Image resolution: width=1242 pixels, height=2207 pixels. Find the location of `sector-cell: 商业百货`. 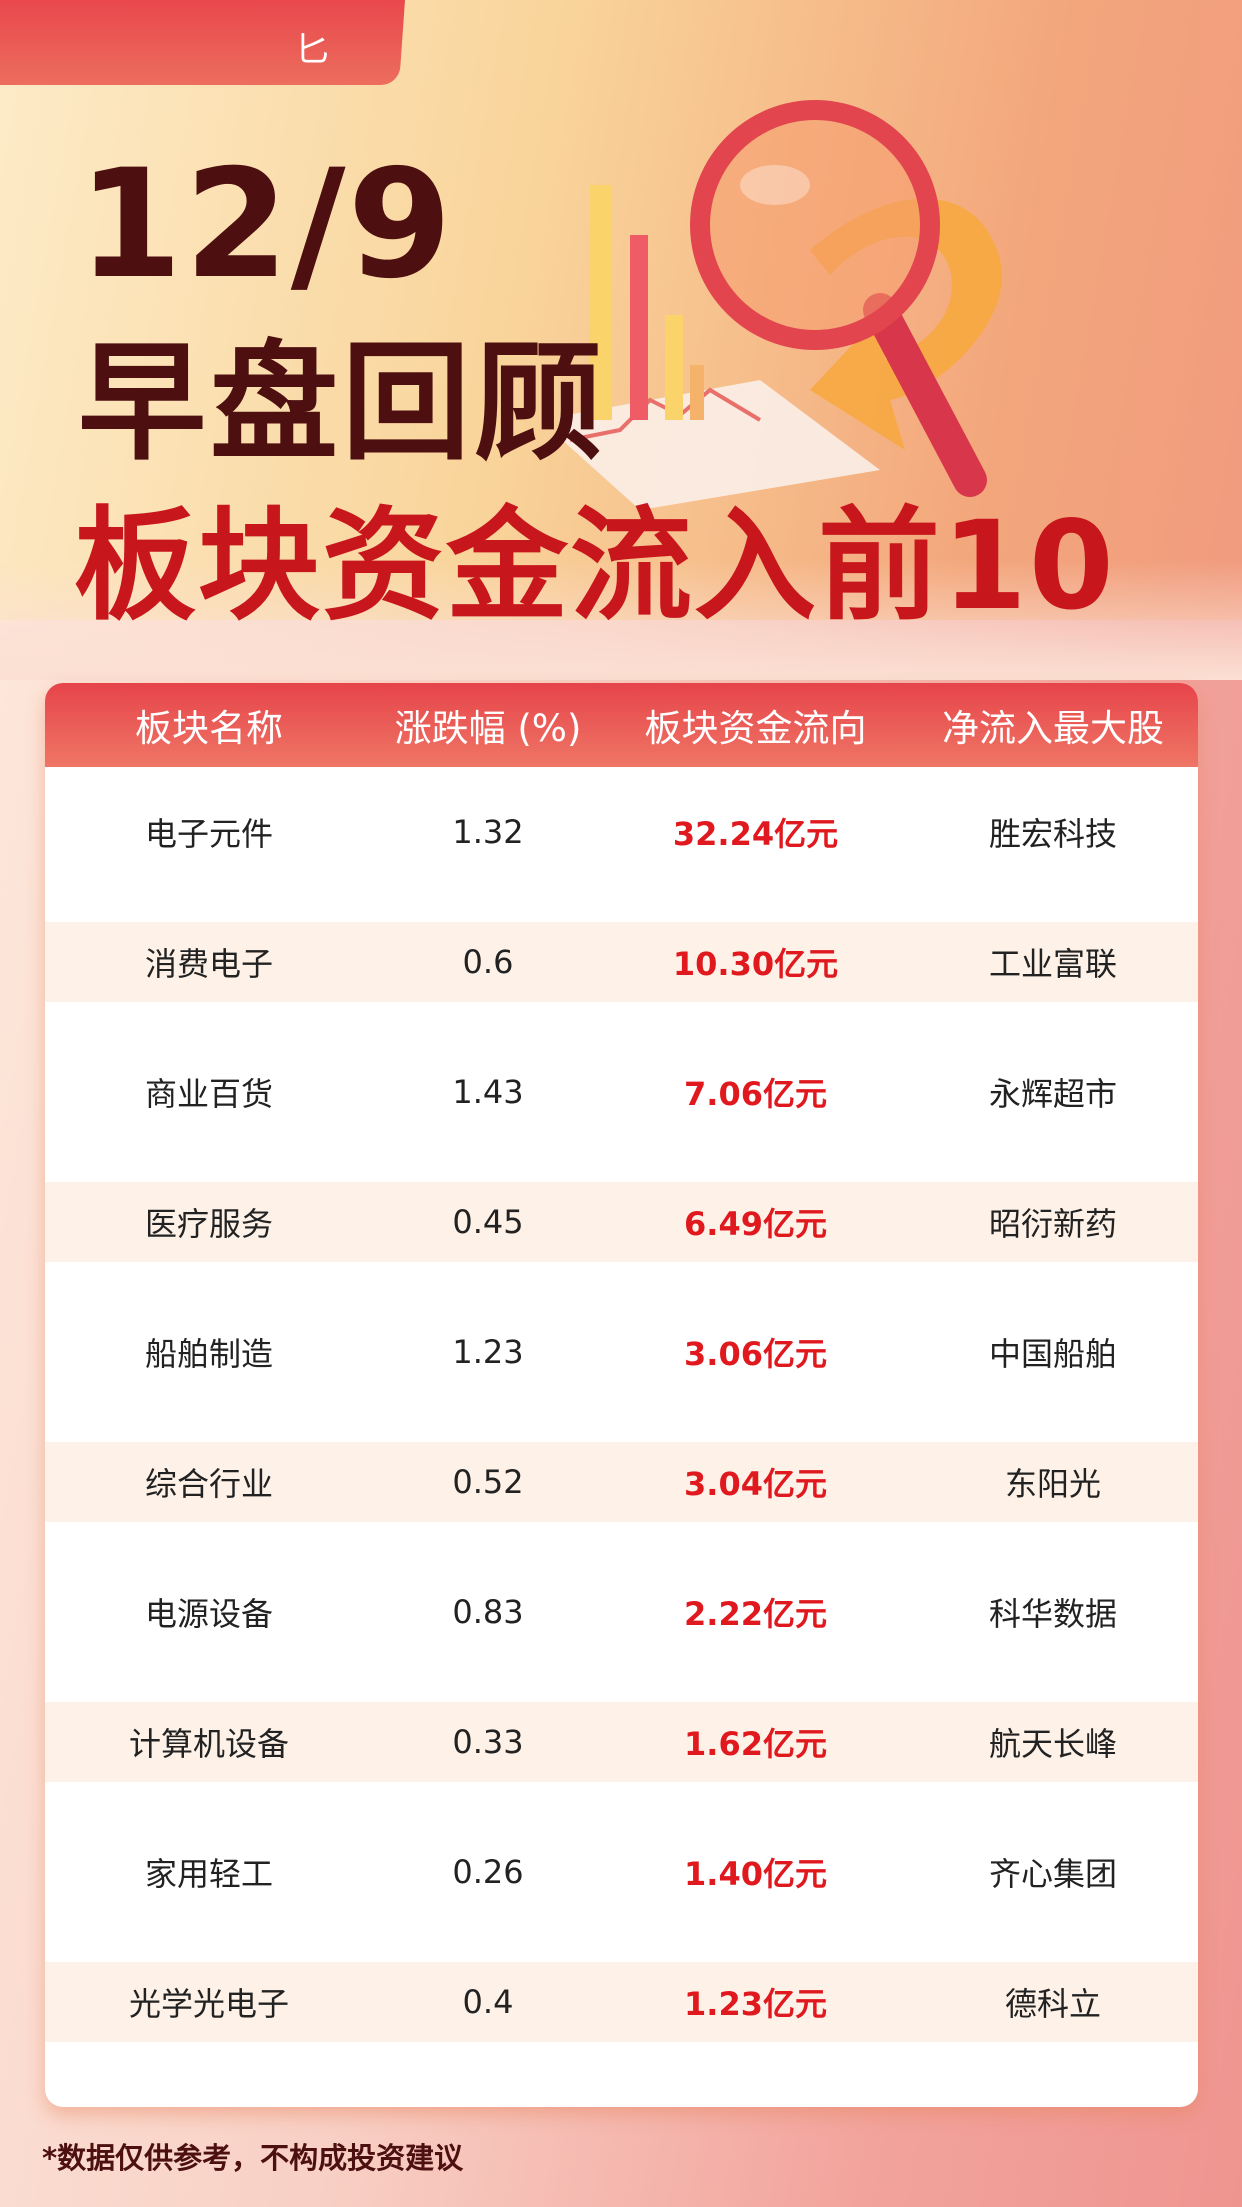

sector-cell: 商业百货 is located at coordinates (208, 1094).